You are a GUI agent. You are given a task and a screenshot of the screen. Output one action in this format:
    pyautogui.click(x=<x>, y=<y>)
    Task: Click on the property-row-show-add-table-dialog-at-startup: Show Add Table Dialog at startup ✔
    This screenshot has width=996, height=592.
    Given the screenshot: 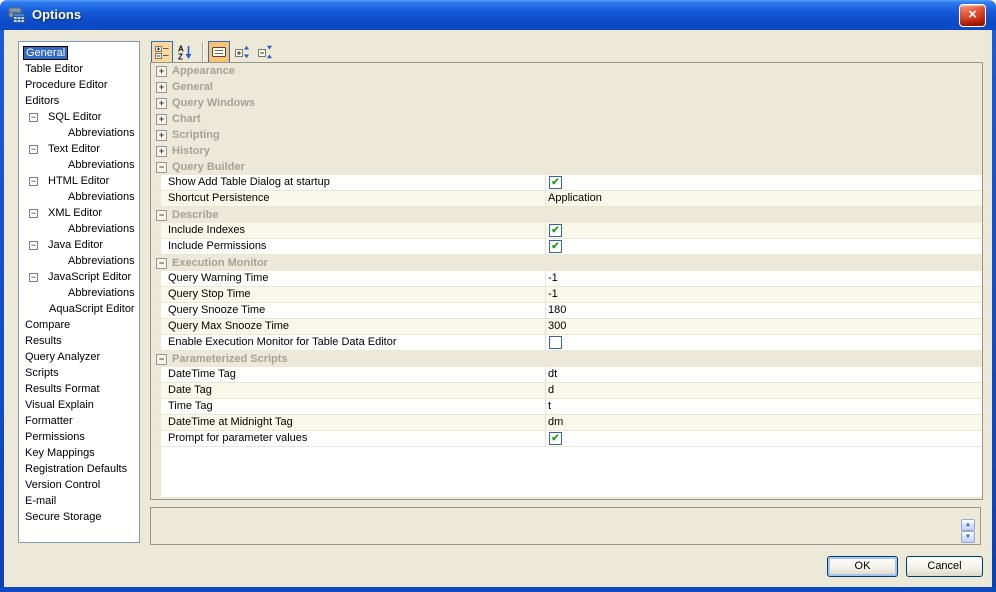 What is the action you would take?
    pyautogui.click(x=566, y=183)
    